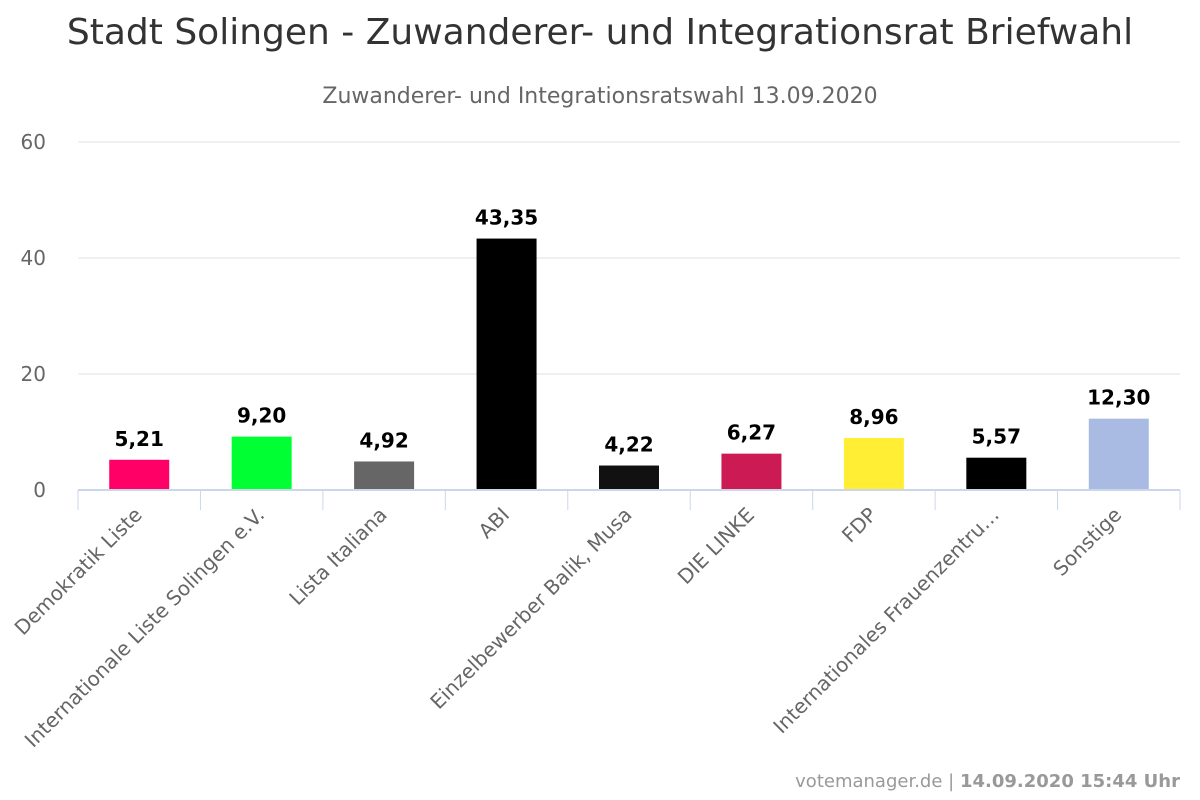 This screenshot has width=1200, height=800. What do you see at coordinates (1087, 542) in the screenshot?
I see `x-tick-label: Sonstige` at bounding box center [1087, 542].